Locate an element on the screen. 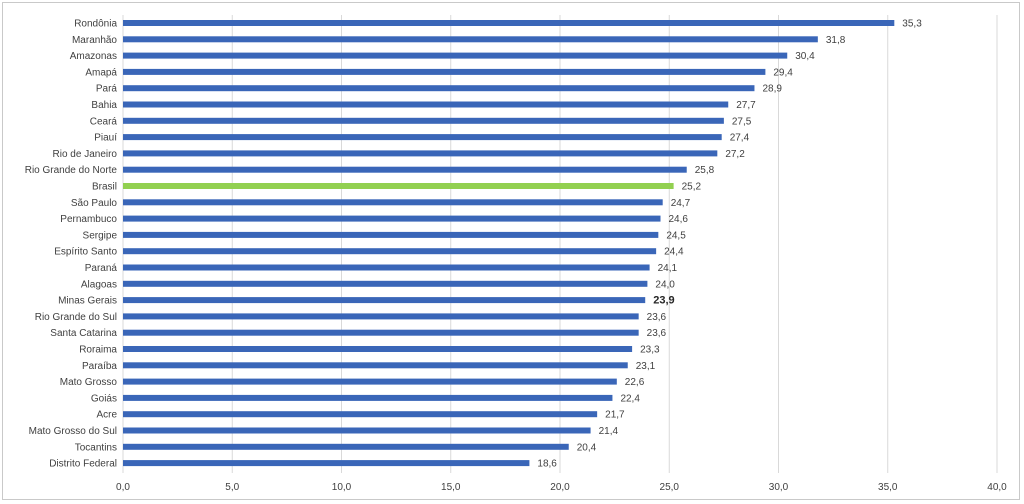  value-label-para: 28,9 is located at coordinates (772, 89).